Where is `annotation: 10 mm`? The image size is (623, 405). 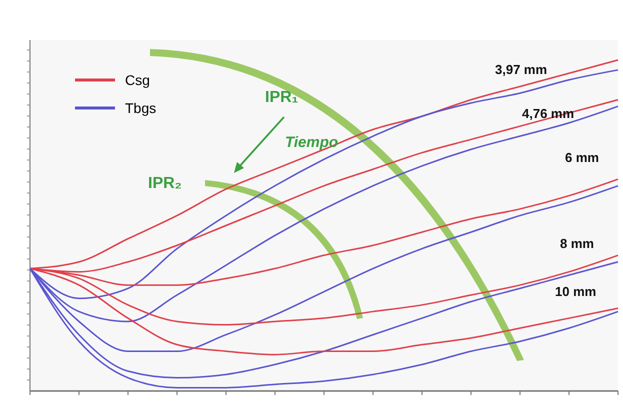
annotation: 10 mm is located at coordinates (575, 291).